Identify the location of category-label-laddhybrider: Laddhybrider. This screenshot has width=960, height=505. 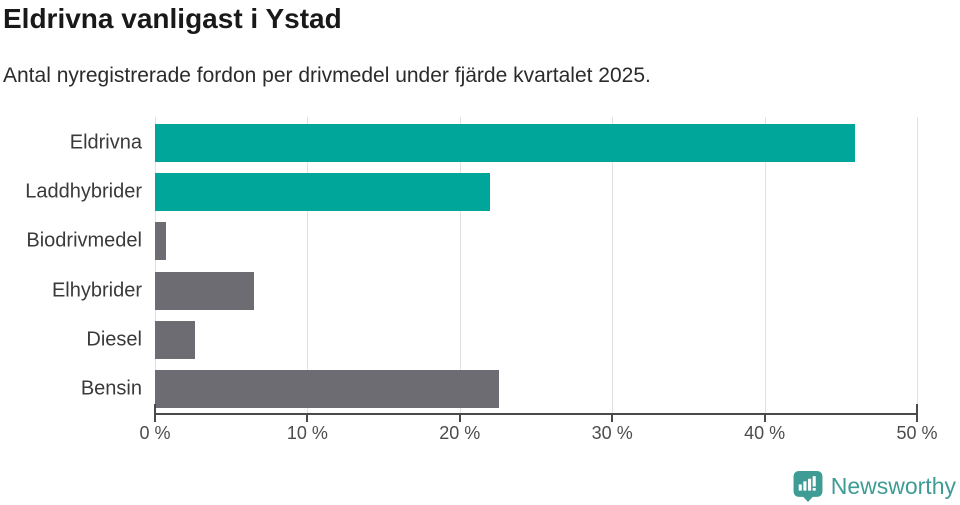
(83, 191).